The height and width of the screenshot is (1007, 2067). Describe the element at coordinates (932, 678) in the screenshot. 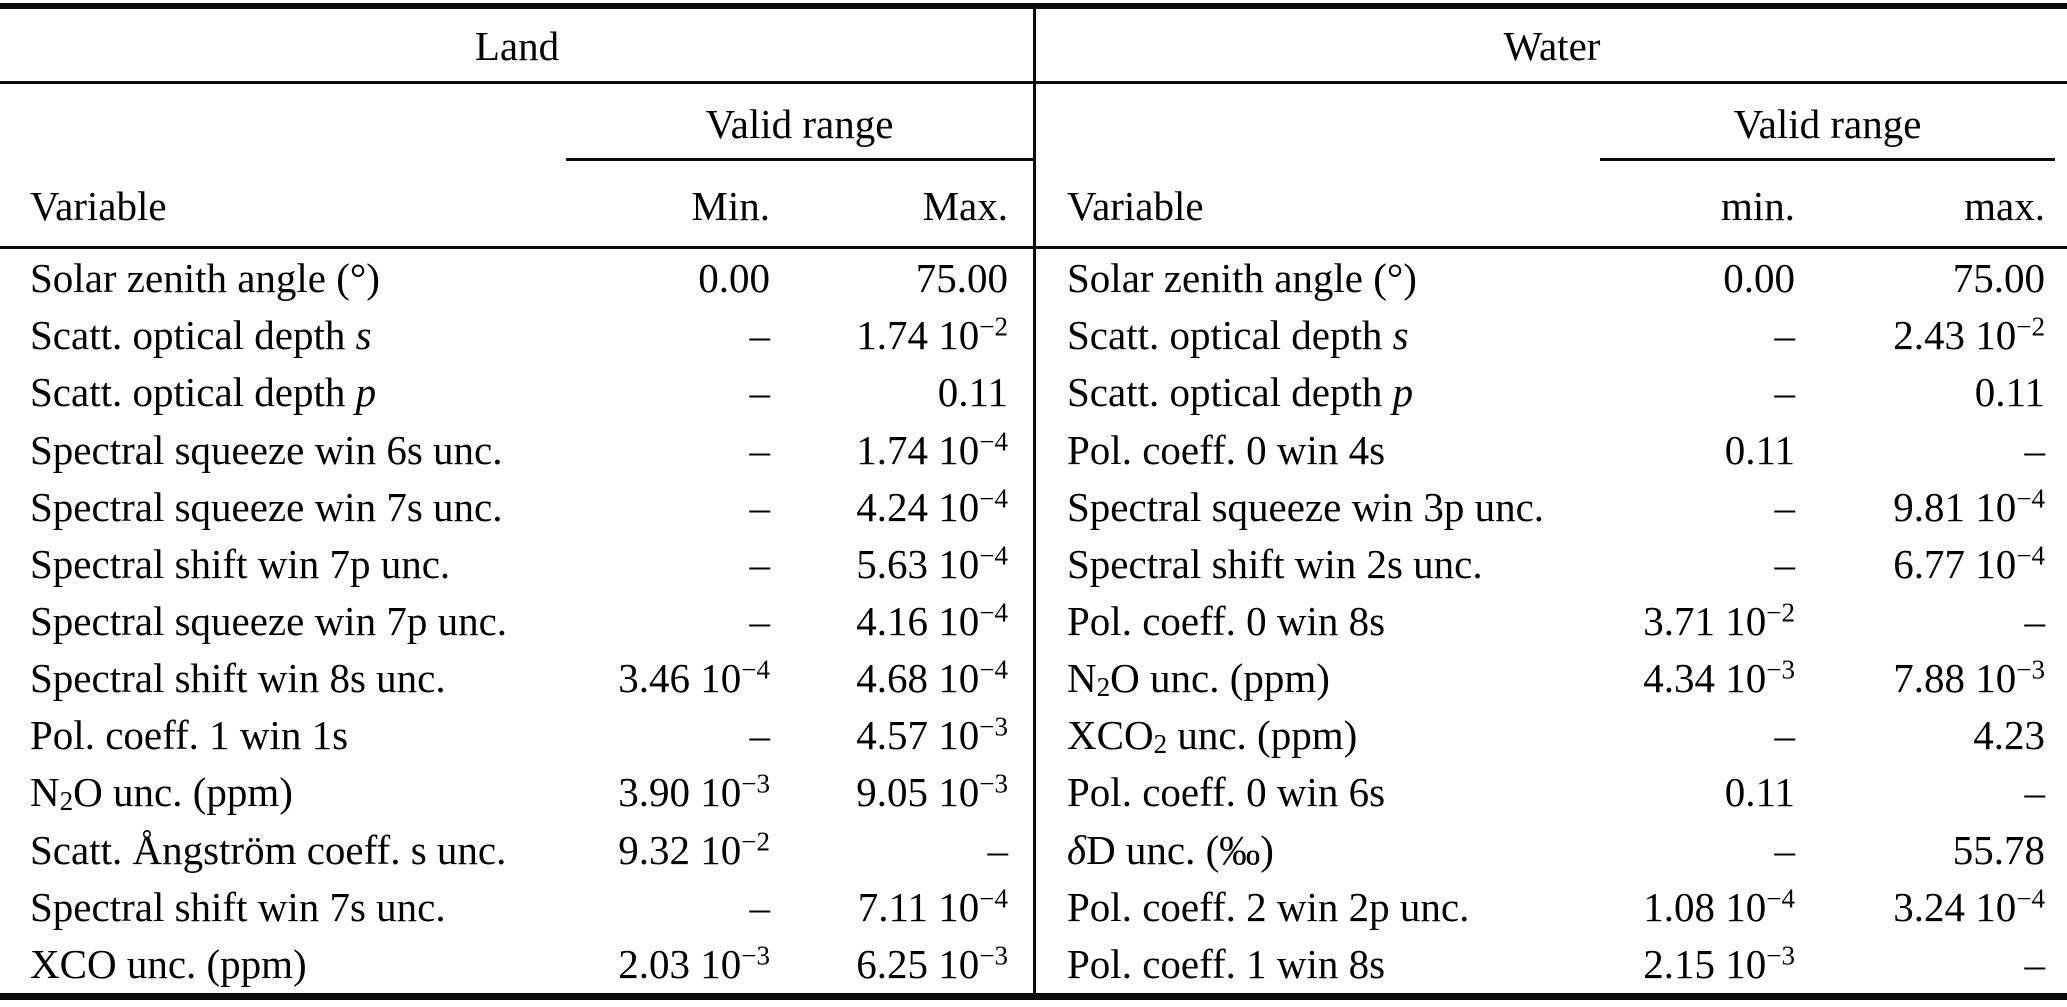

I see `max-cell: 4.68 10−4` at that location.